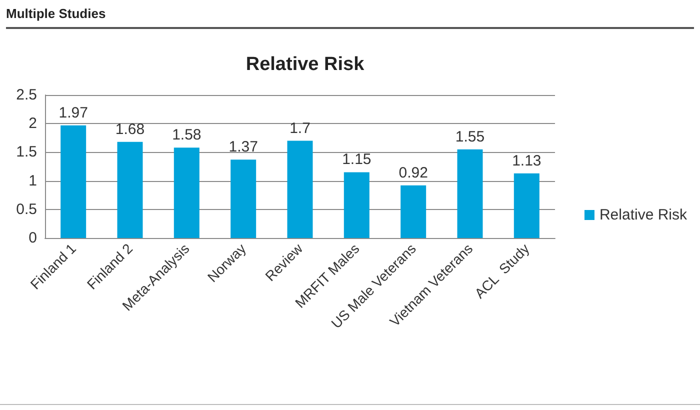 The width and height of the screenshot is (700, 410). Describe the element at coordinates (643, 215) in the screenshot. I see `legend-label: Relative Risk` at that location.